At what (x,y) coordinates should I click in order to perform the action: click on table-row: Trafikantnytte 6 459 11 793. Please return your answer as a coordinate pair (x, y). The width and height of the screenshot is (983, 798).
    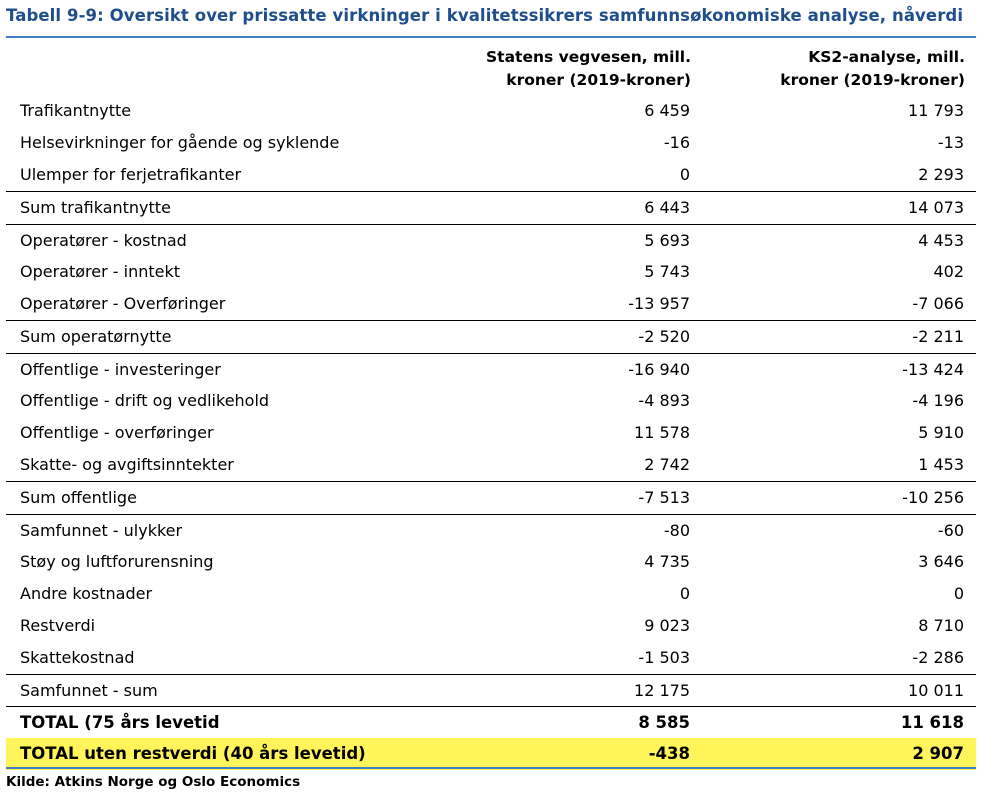
    Looking at the image, I should click on (491, 111).